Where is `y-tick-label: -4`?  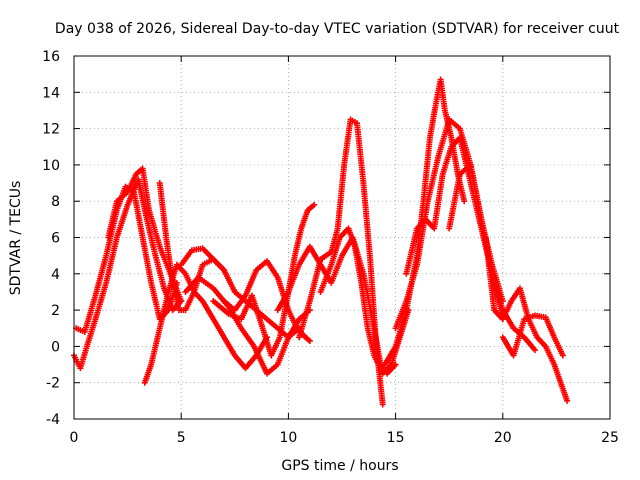 y-tick-label: -4 is located at coordinates (53, 420).